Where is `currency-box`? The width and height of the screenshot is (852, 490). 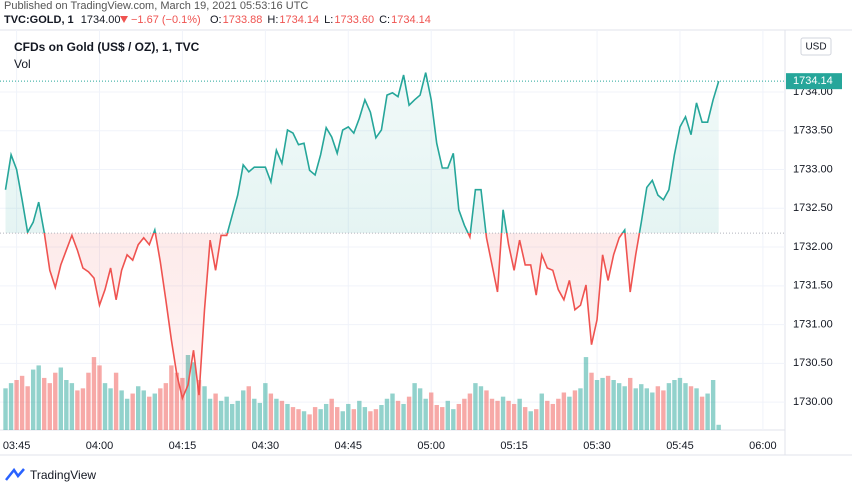 currency-box is located at coordinates (816, 46).